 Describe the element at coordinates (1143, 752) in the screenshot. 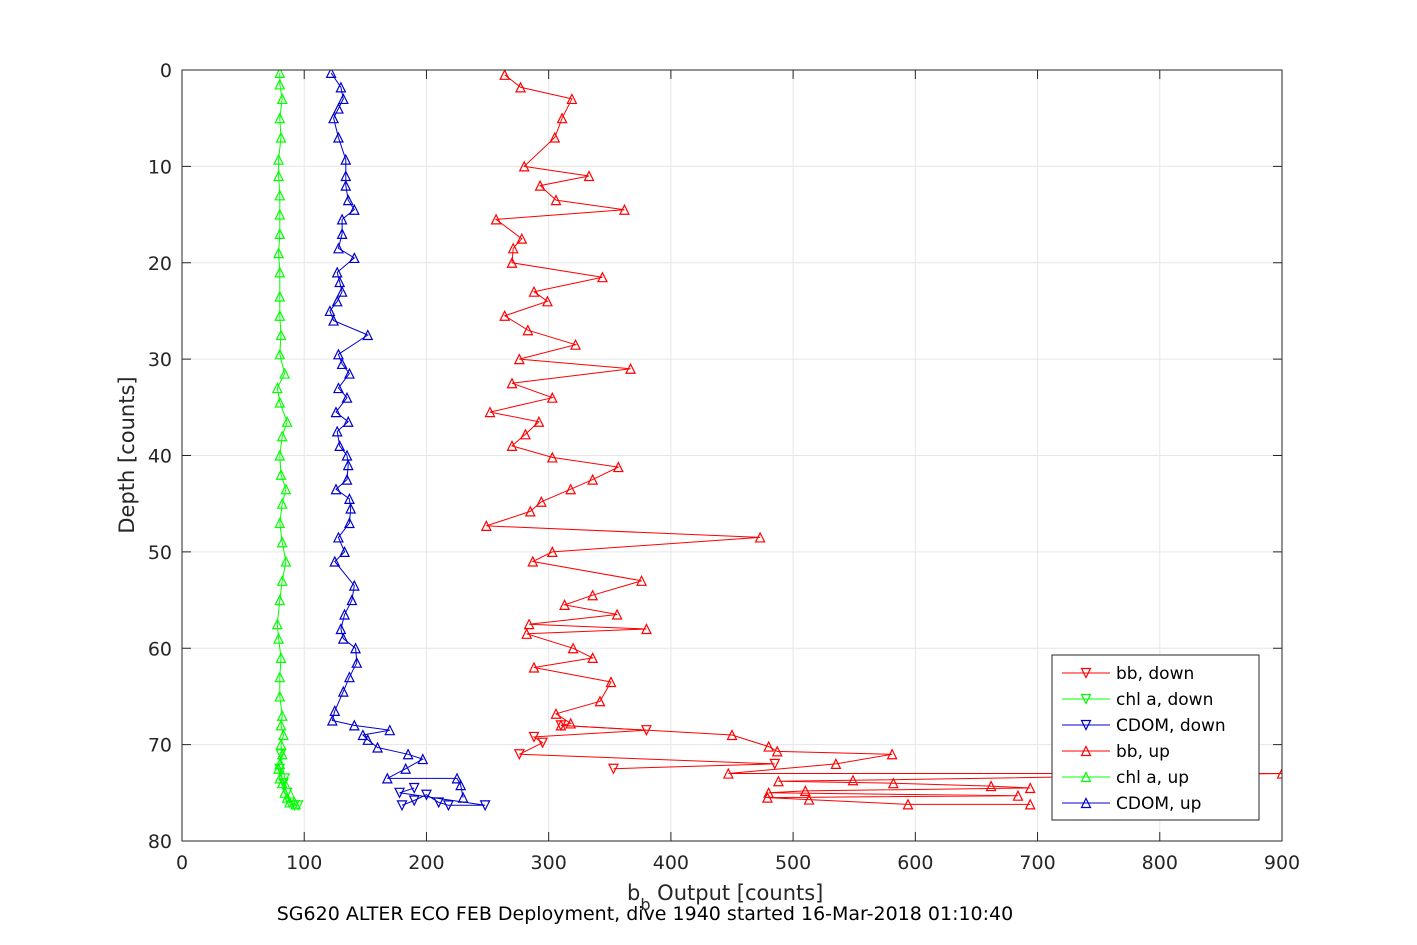

I see `legend-label: bb, up` at that location.